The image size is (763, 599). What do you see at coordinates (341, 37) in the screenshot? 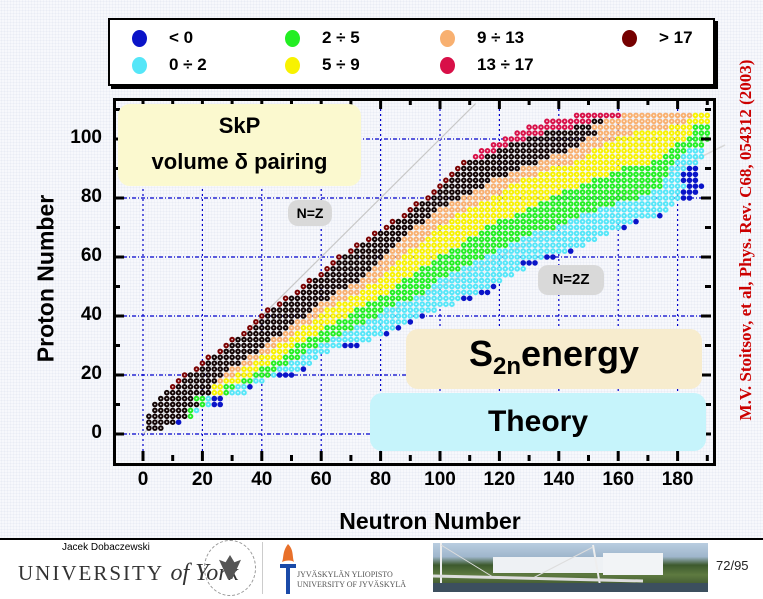
I see `legend-label: 2 ÷ 5` at bounding box center [341, 37].